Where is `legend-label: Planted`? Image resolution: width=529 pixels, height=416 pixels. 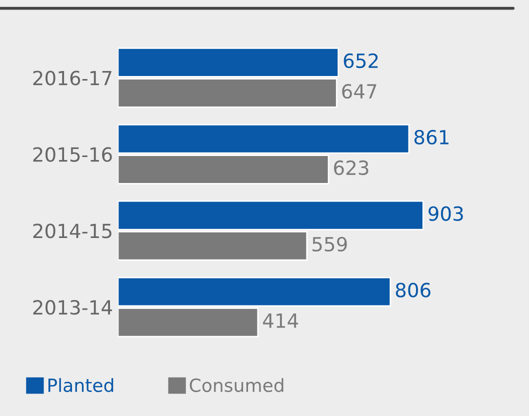
legend-label: Planted is located at coordinates (81, 385).